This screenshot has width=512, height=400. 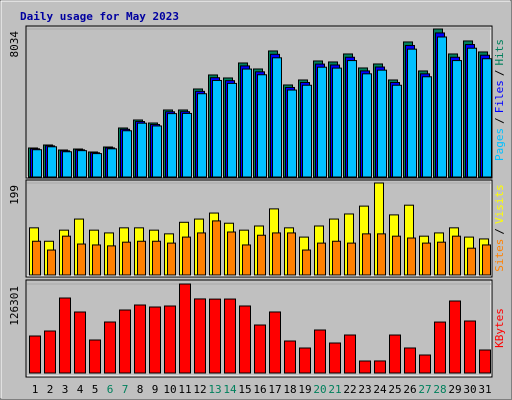 What do you see at coordinates (499, 328) in the screenshot?
I see `legend-entry: KBytes` at bounding box center [499, 328].